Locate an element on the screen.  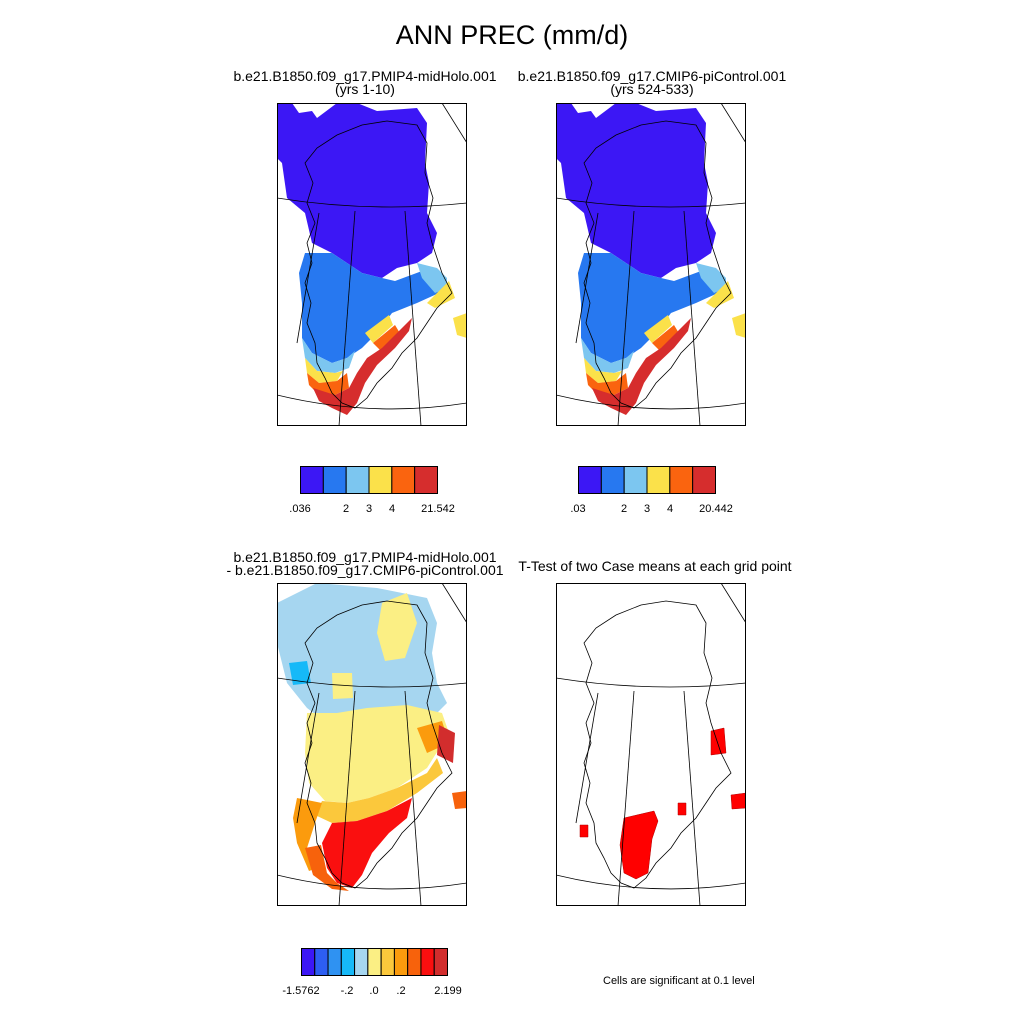
panel-2-title-line1: b.e21.B1850.f09_g17.CMIP6-piControl.001 is located at coordinates (652, 76).